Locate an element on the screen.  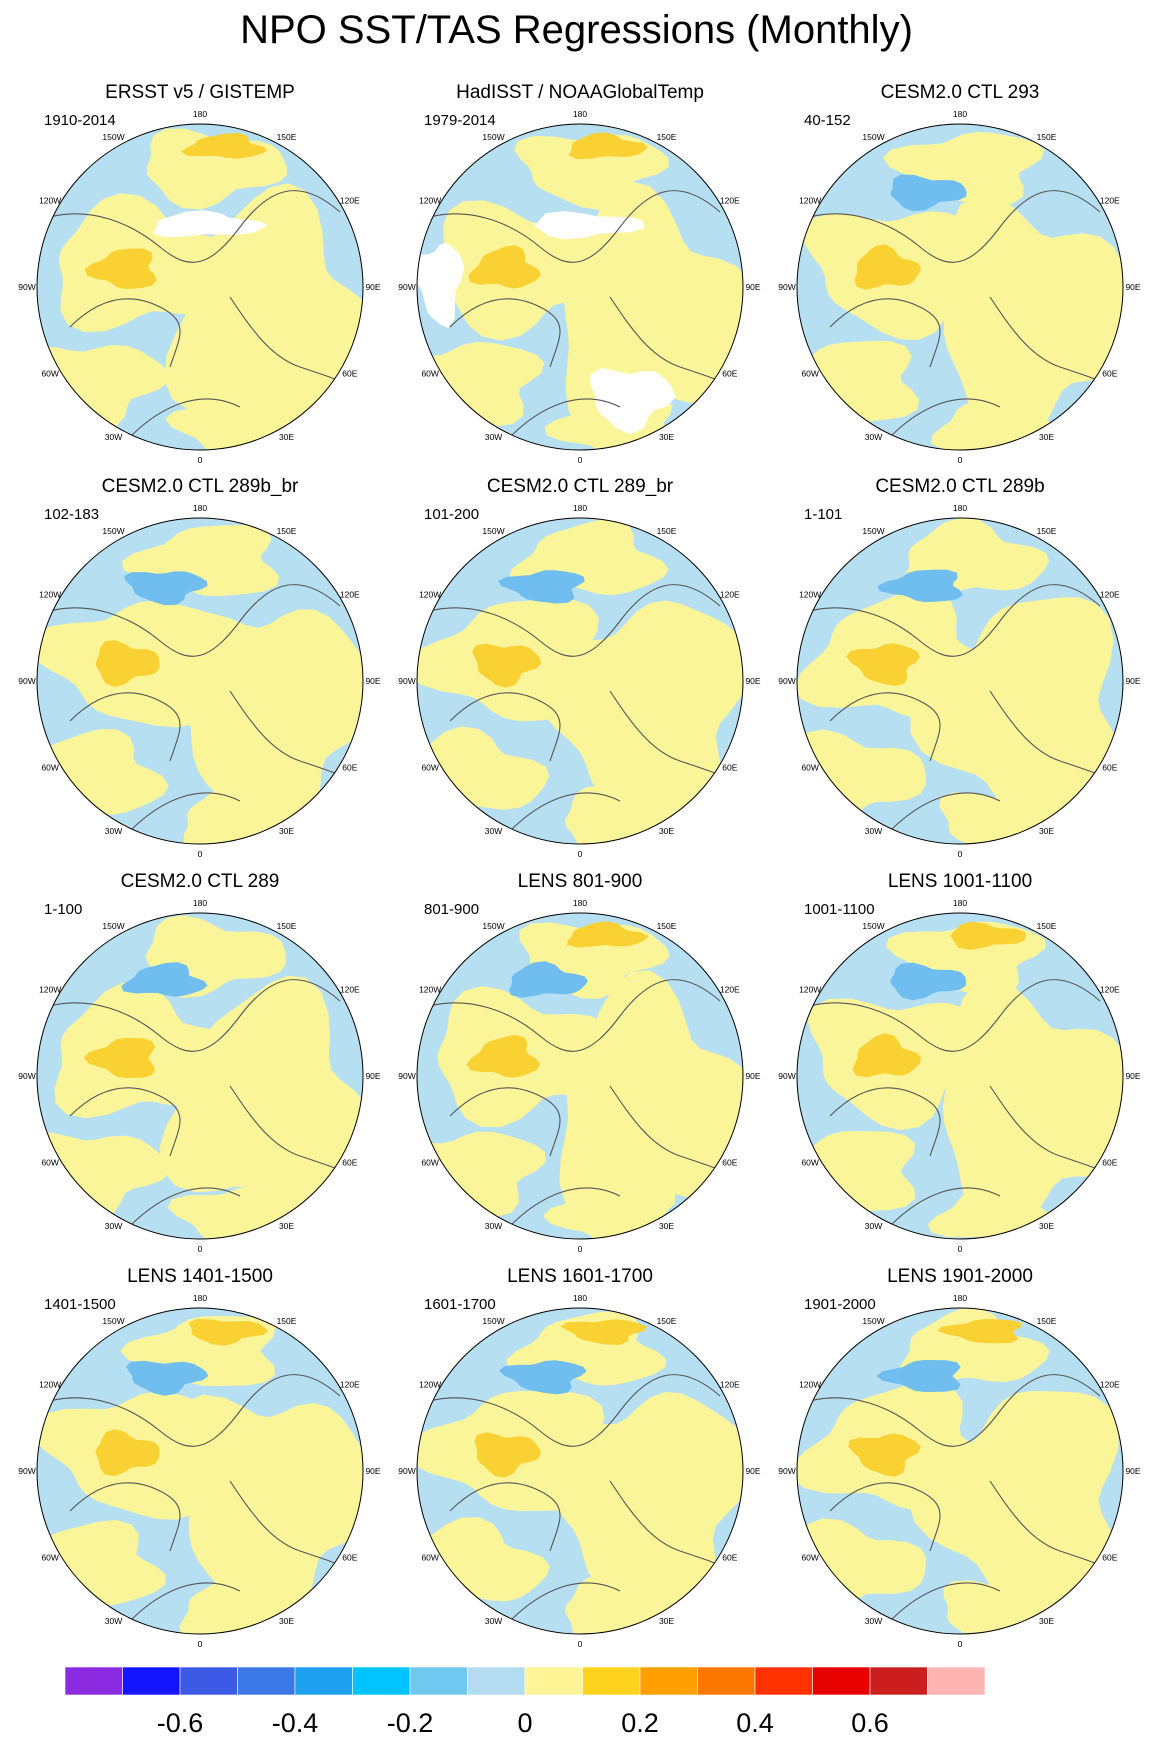
panel-years: 1601-1700 is located at coordinates (460, 1304).